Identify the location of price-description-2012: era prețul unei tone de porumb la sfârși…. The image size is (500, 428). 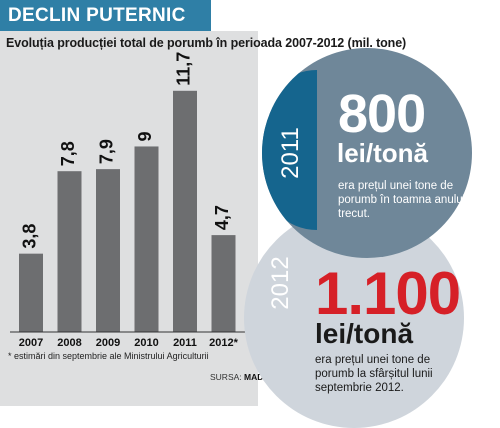
(374, 374).